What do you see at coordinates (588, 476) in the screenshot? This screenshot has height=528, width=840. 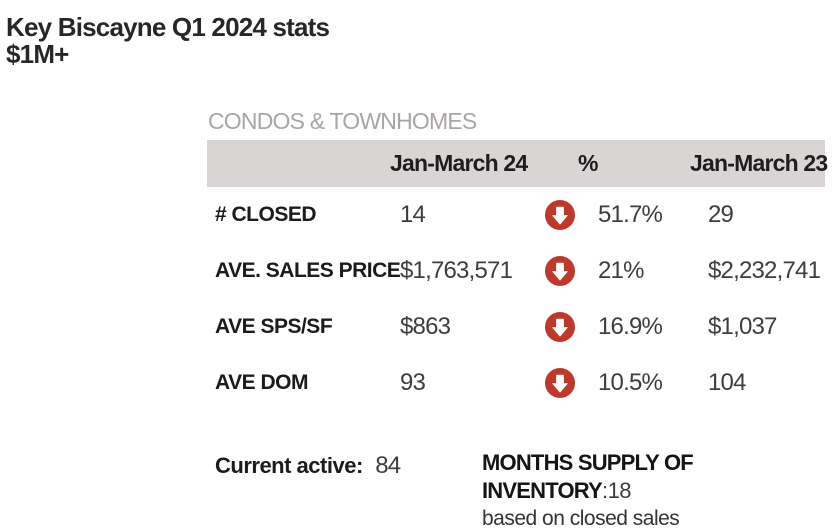 I see `msi-label: MONTHS SUPPLY OF INVENTORY` at bounding box center [588, 476].